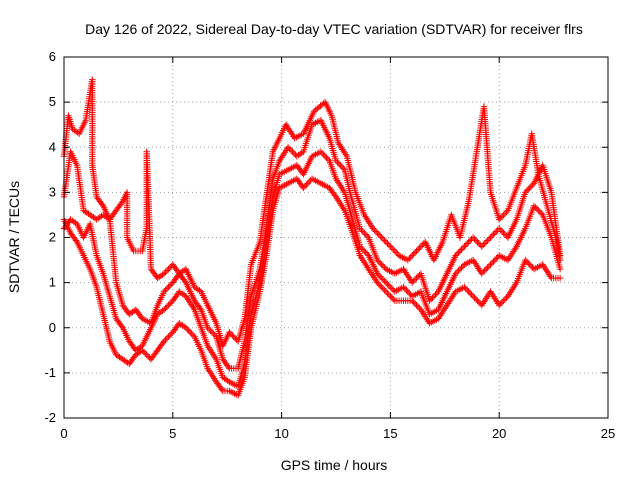 The width and height of the screenshot is (640, 480). What do you see at coordinates (50, 417) in the screenshot?
I see `y-tick-label: -2` at bounding box center [50, 417].